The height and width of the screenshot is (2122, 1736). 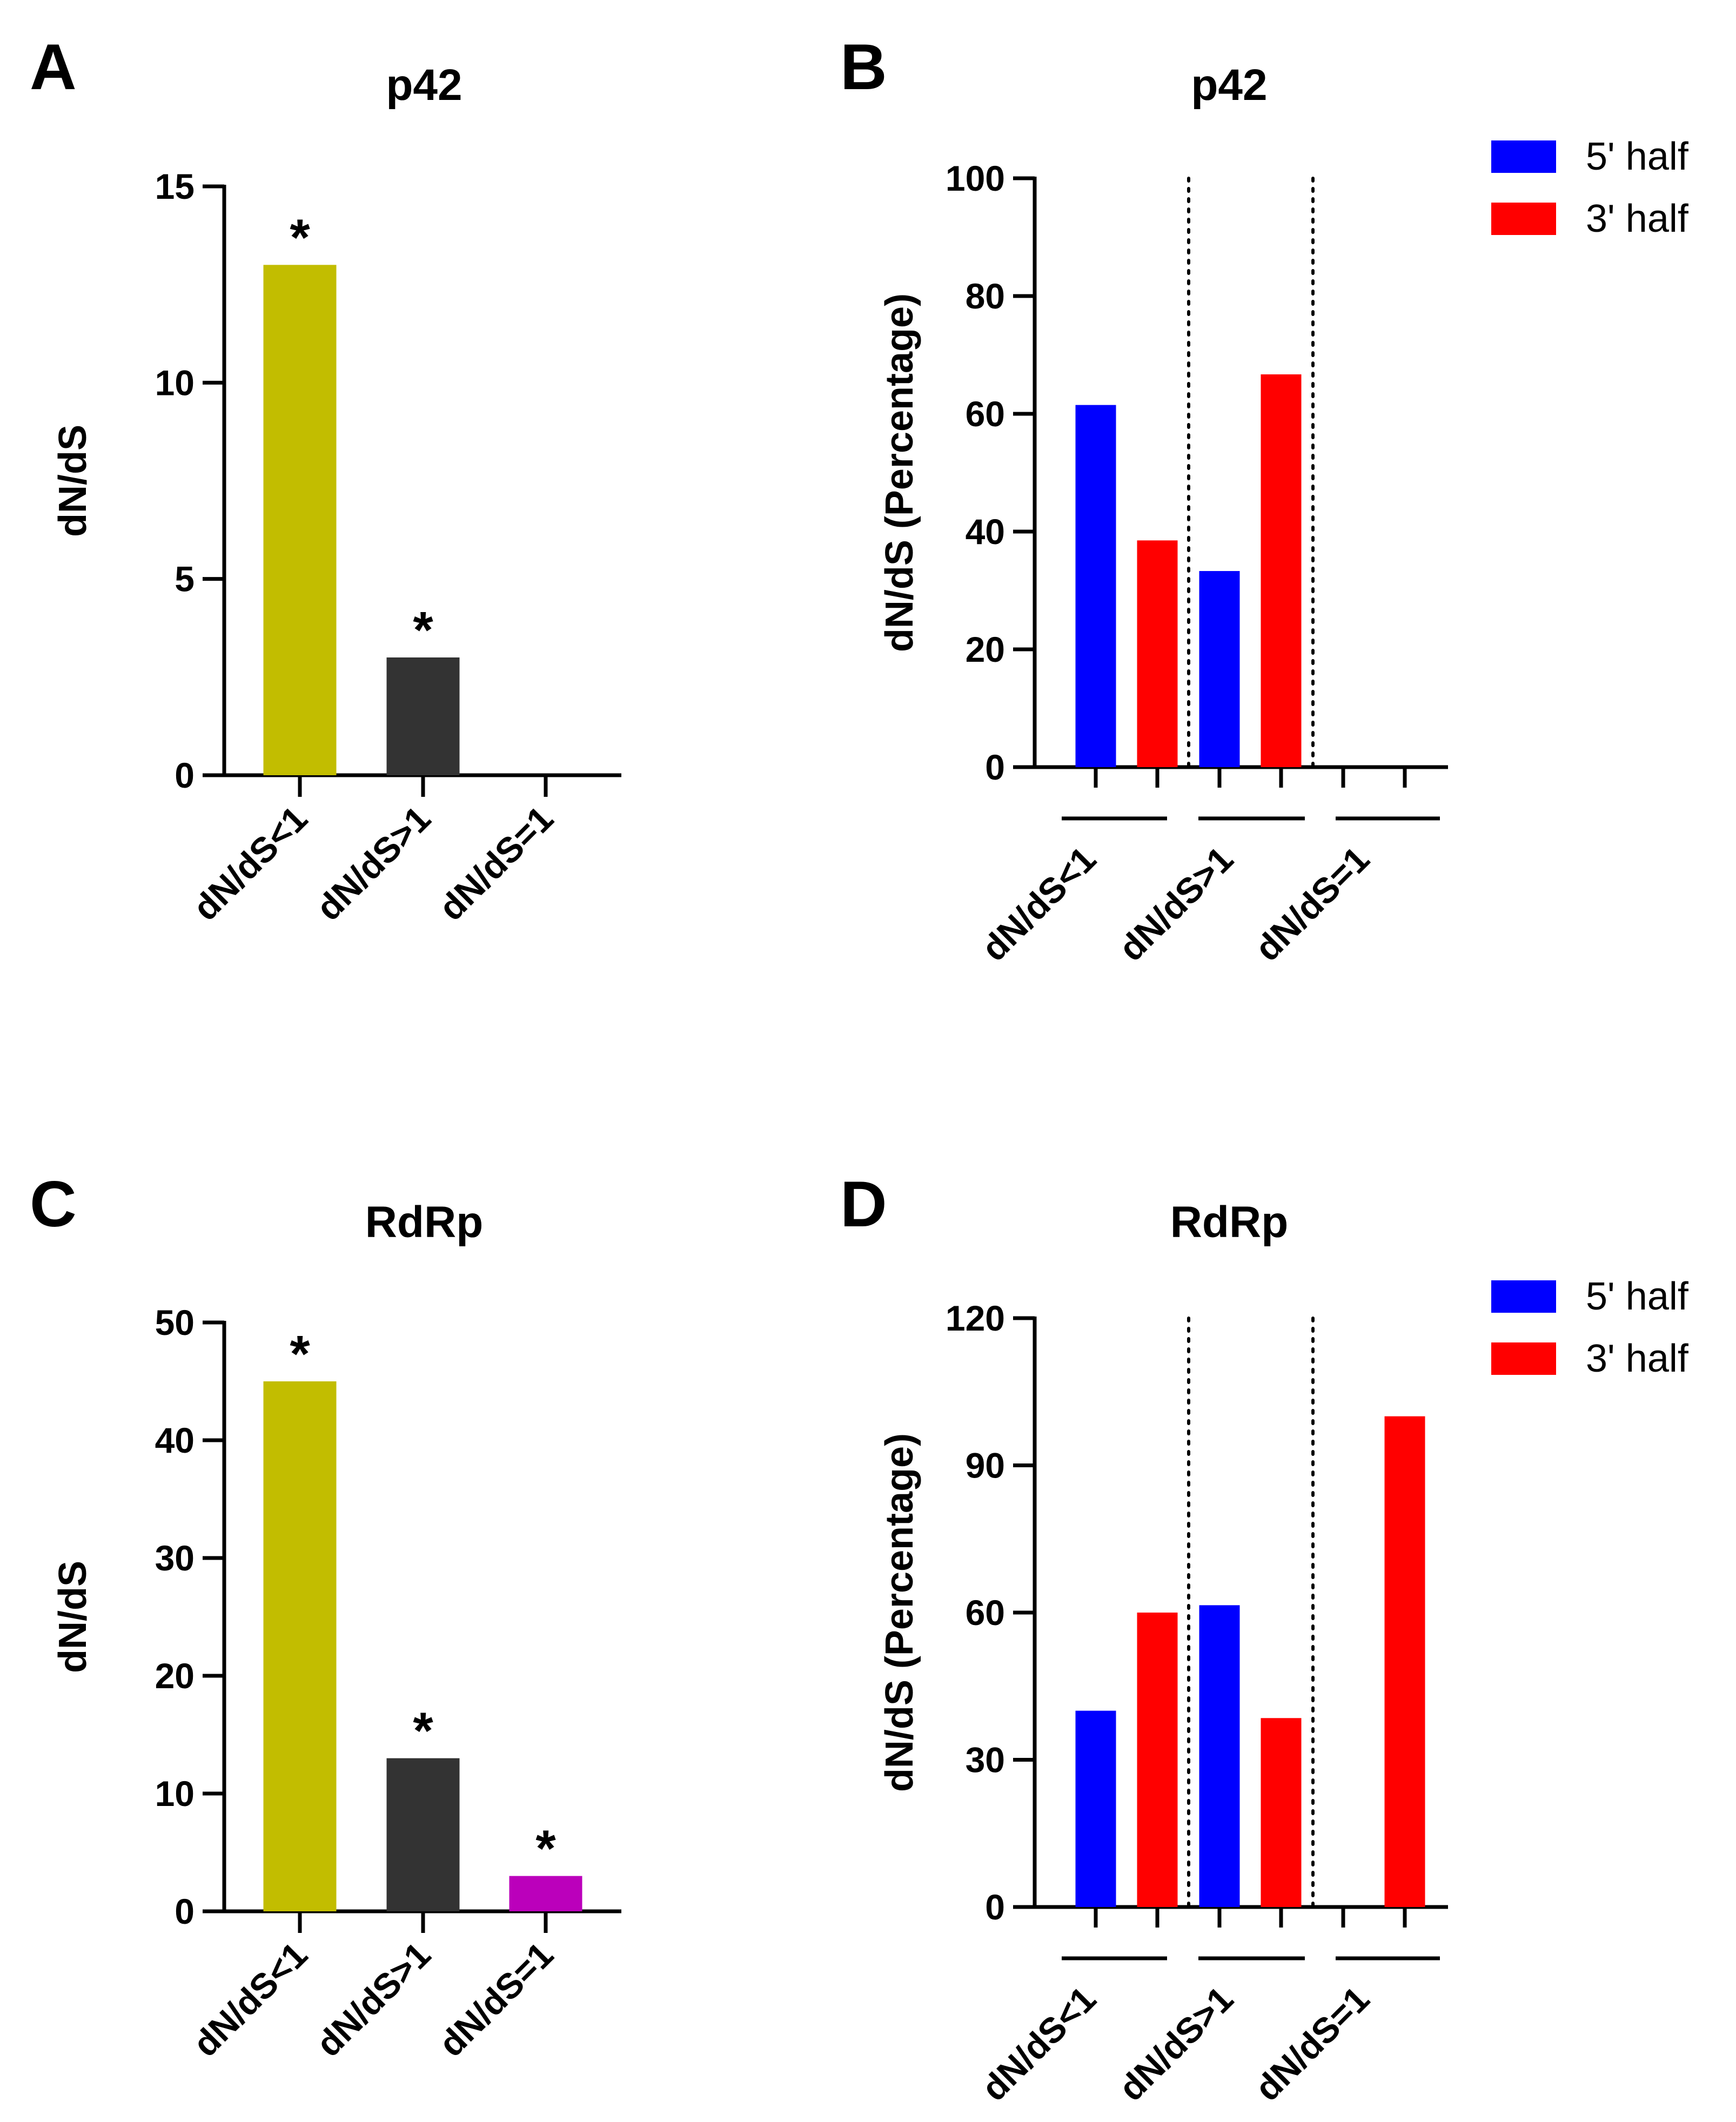 What do you see at coordinates (175, 186) in the screenshot?
I see `y-tick-label: 15` at bounding box center [175, 186].